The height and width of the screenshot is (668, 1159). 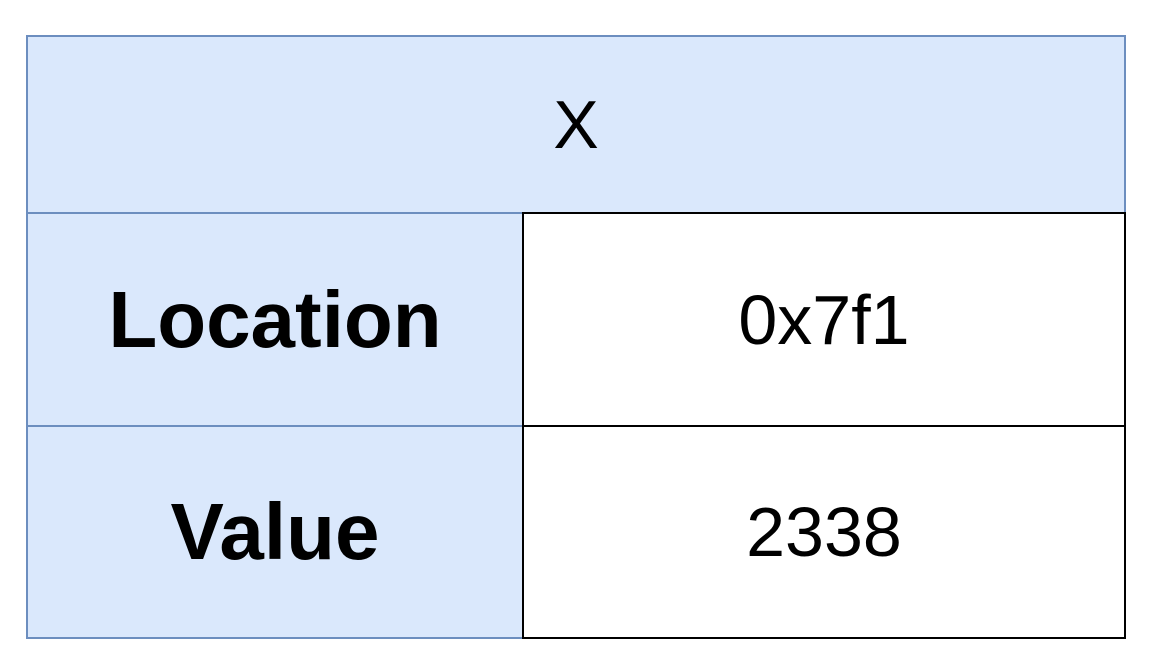 I want to click on value-label: Value, so click(x=275, y=532).